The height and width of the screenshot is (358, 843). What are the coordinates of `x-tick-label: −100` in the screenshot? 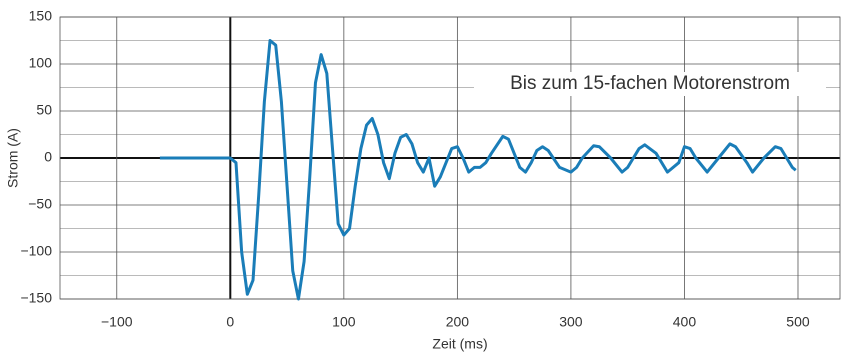 It's located at (117, 322).